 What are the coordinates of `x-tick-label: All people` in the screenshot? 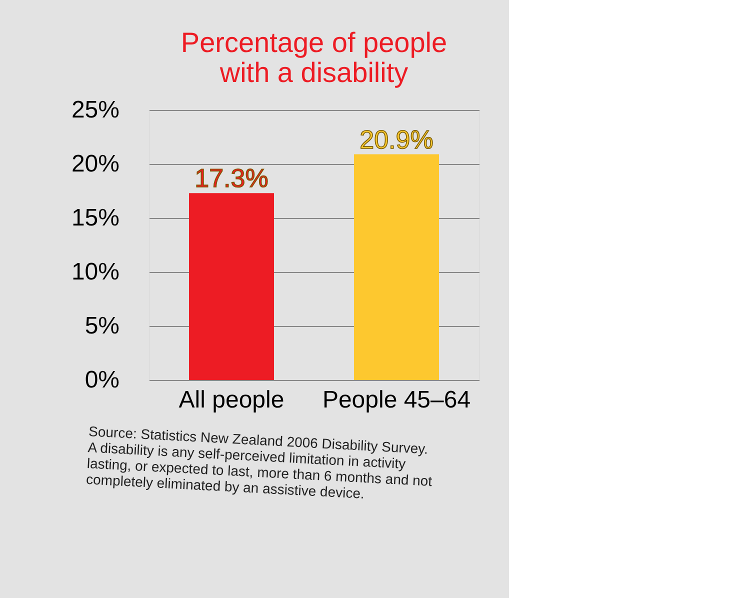 It's located at (231, 400).